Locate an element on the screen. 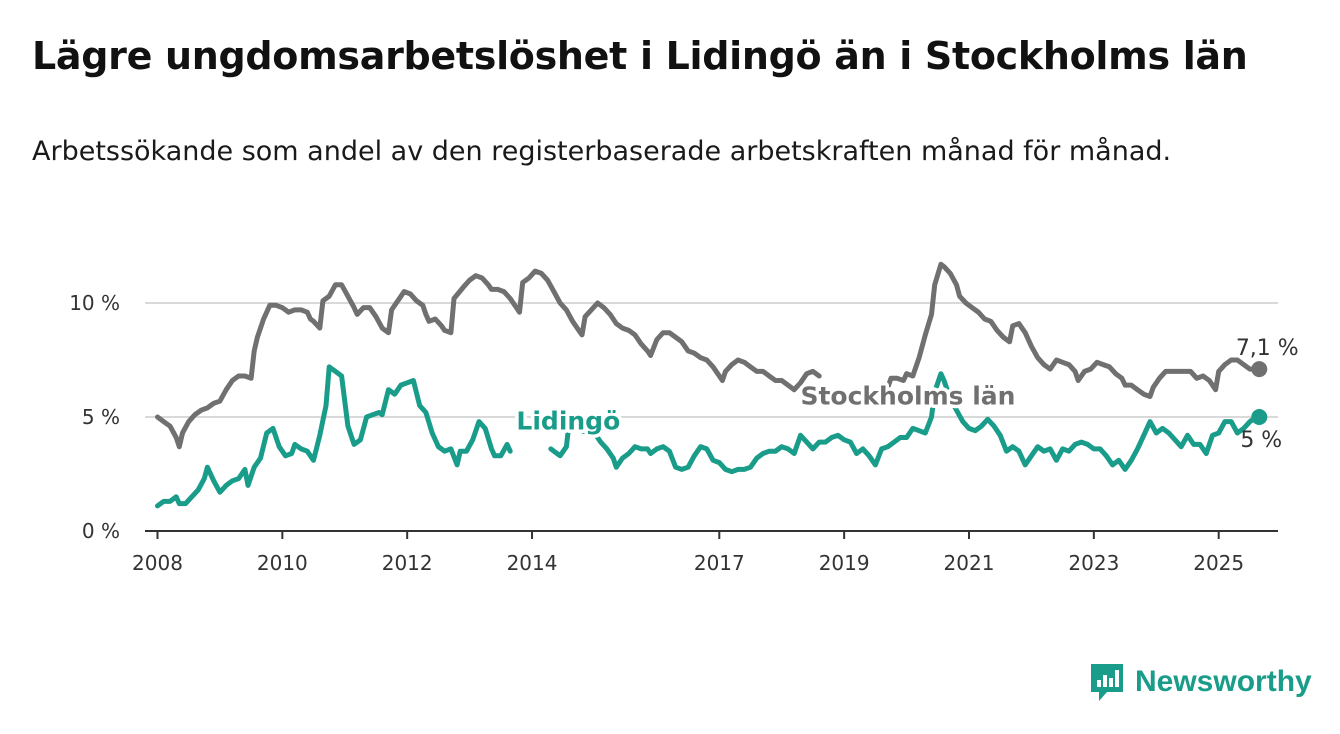 The width and height of the screenshot is (1340, 734). series-label-lidingo: Lidingö is located at coordinates (568, 421).